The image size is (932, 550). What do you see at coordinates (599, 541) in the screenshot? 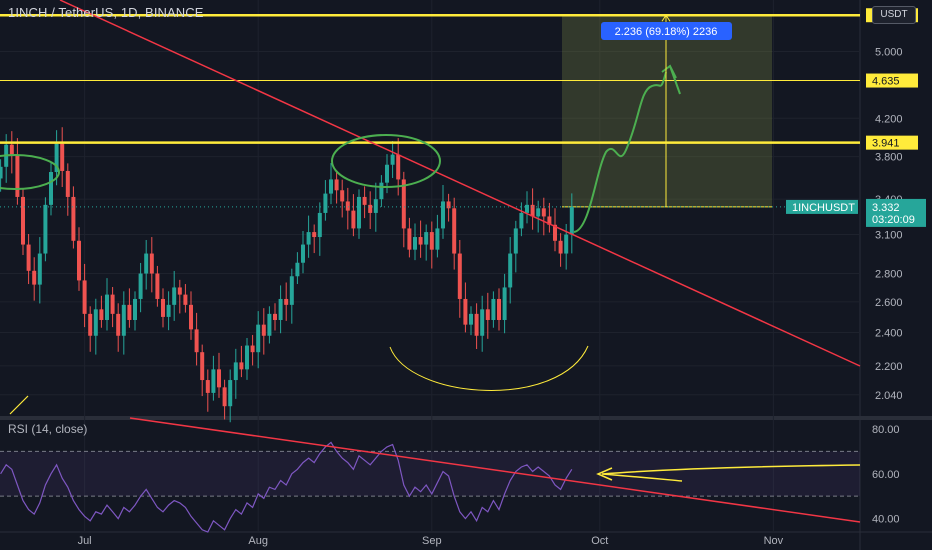
I see `time-tick-label: Oct` at bounding box center [599, 541].